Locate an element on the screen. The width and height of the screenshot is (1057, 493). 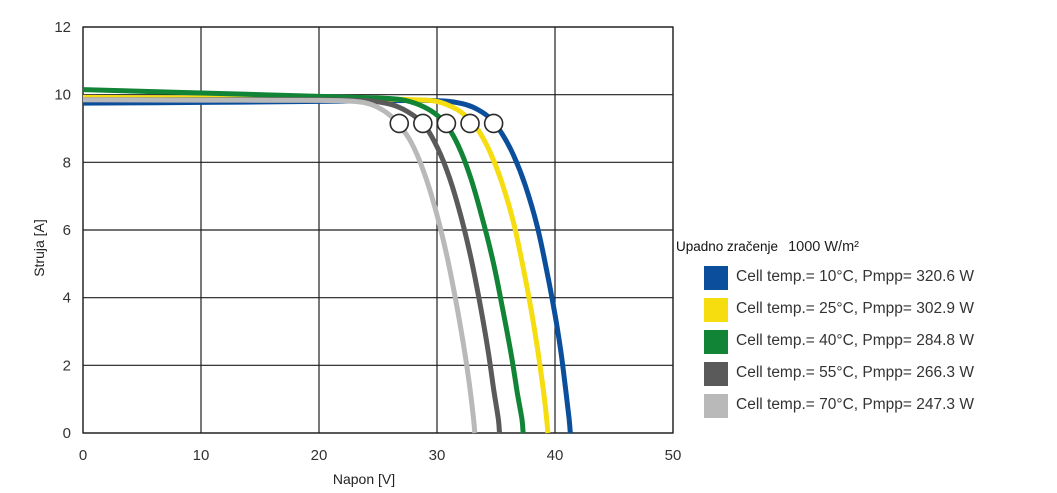
y-tick-label: 6 is located at coordinates (67, 230).